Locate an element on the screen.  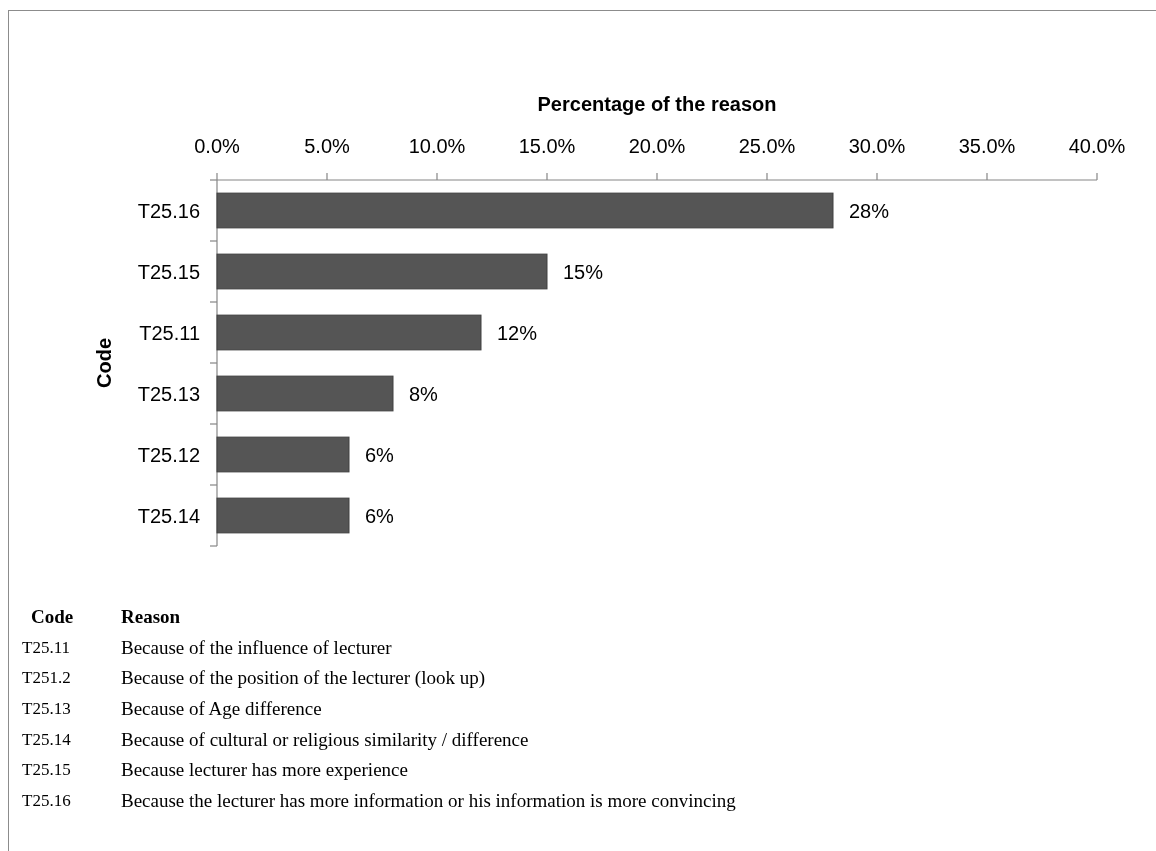
text: T25.11 is located at coordinates (46, 647).